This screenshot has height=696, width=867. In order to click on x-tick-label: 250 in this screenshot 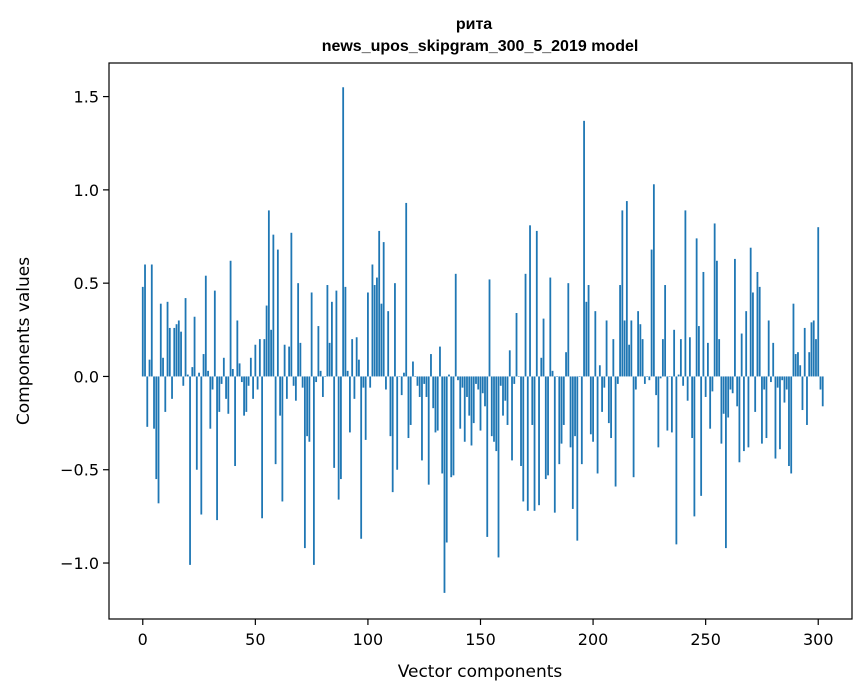, I will do `click(705, 639)`.